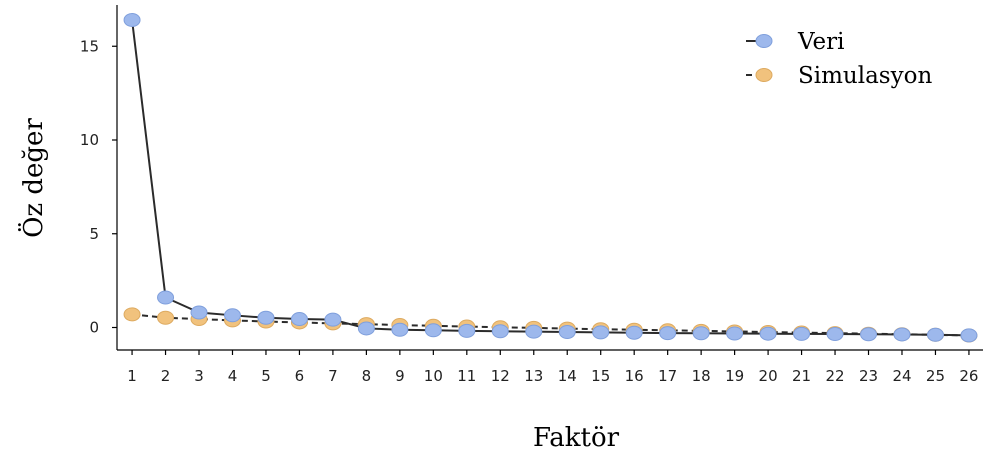  I want to click on y-axis-title: Öz değer, so click(33, 178).